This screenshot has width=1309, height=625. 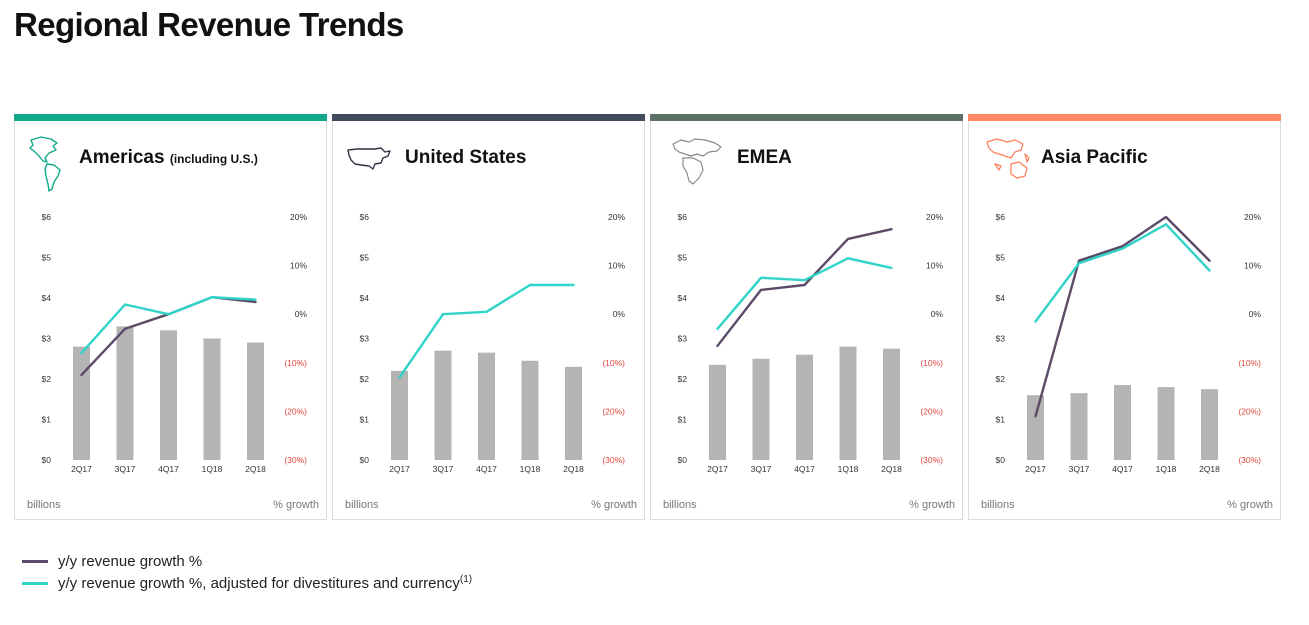 I want to click on adjusted-growth-line, so click(x=168, y=325).